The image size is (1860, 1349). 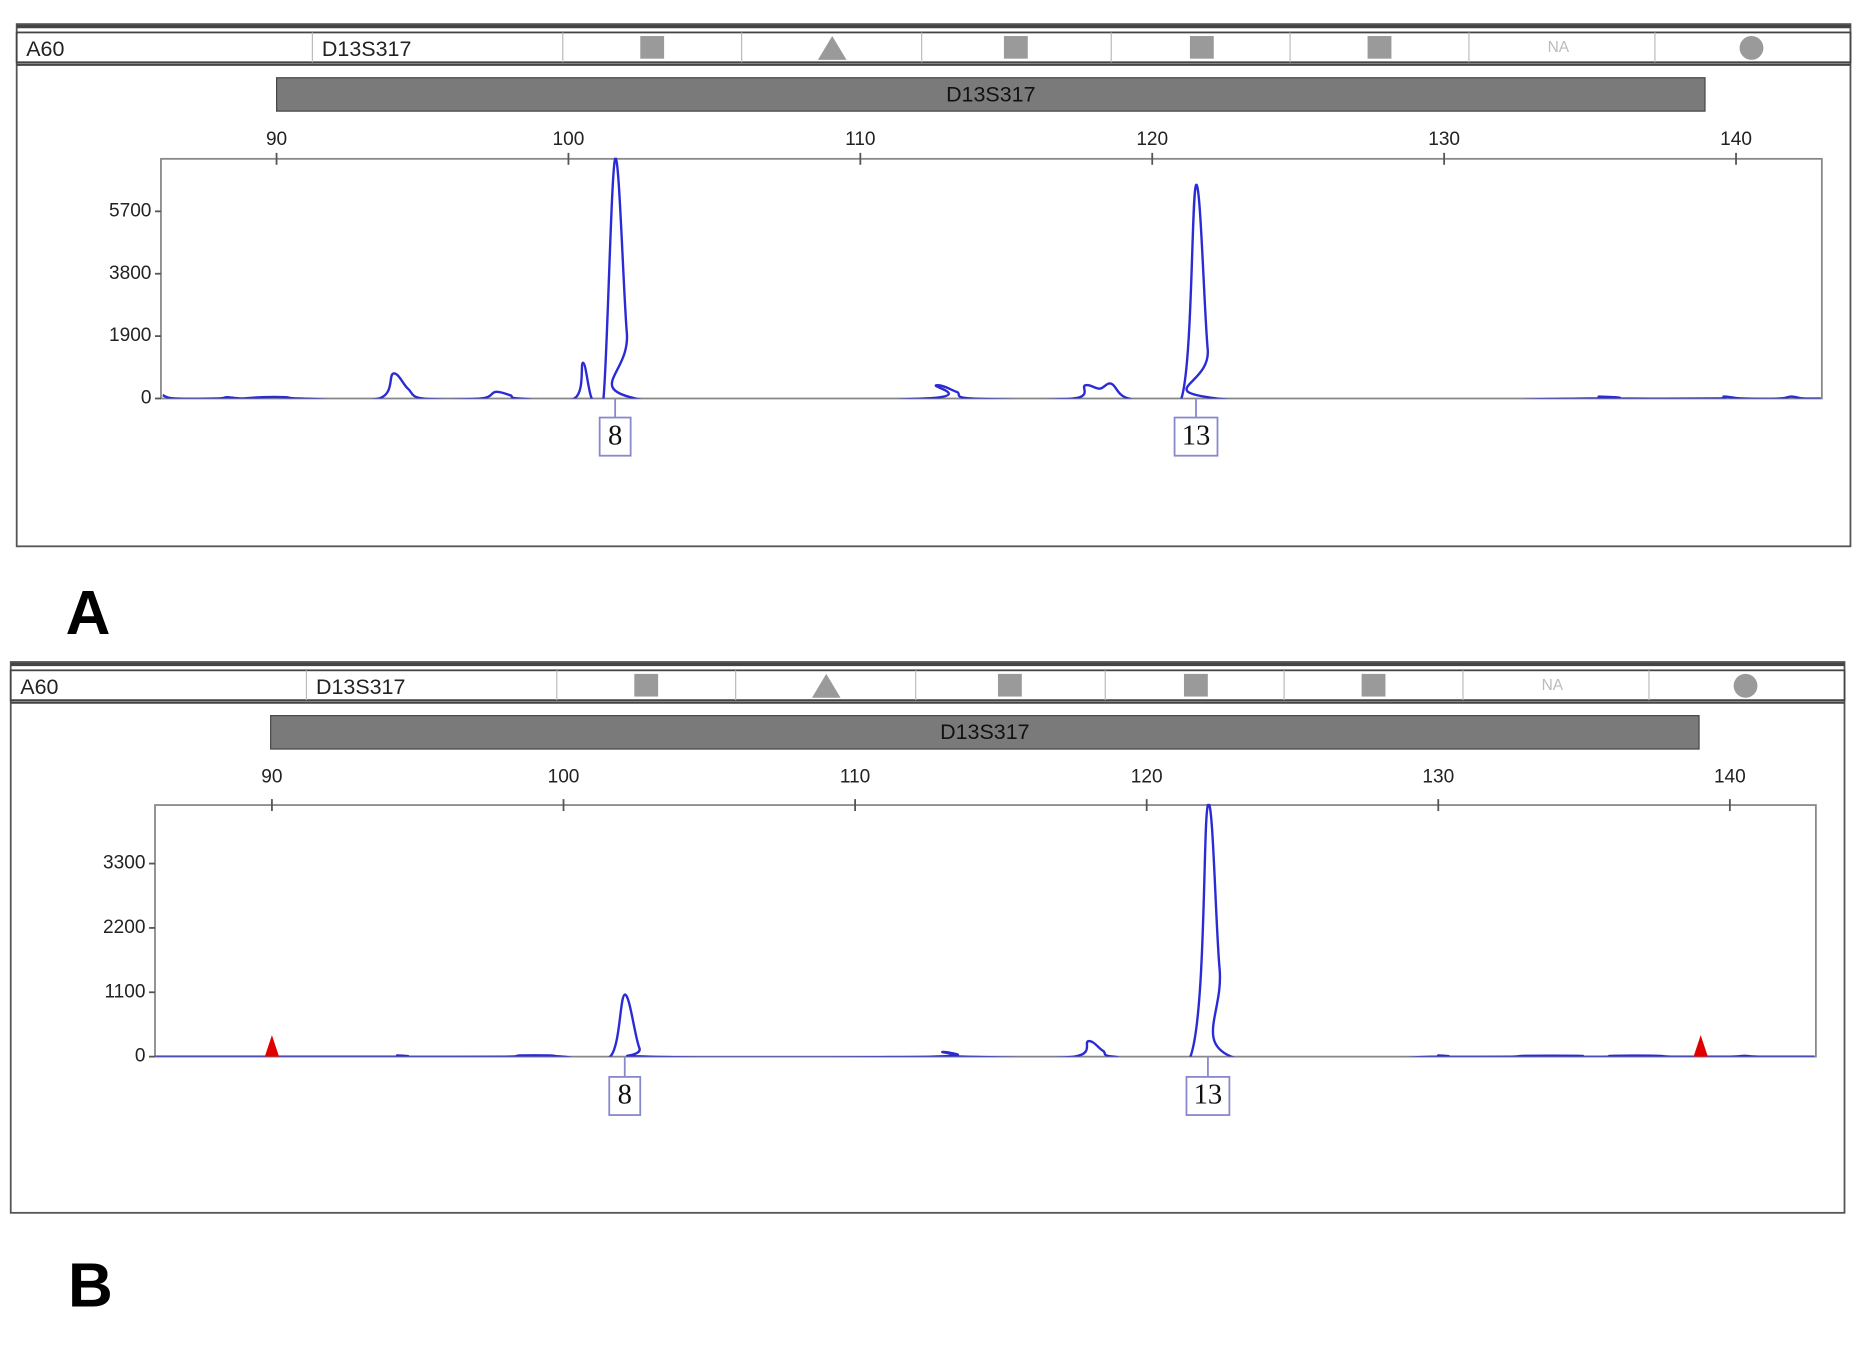 What do you see at coordinates (130, 273) in the screenshot?
I see `y-tick-label: 3800` at bounding box center [130, 273].